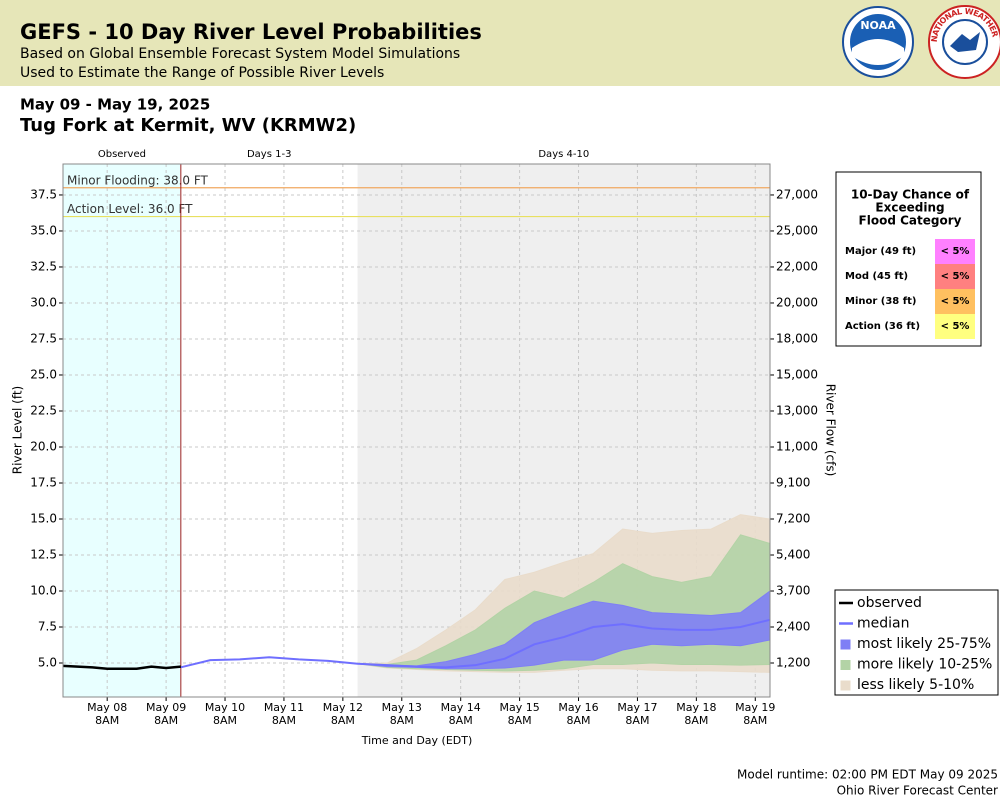 This screenshot has width=1000, height=800. Describe the element at coordinates (793, 591) in the screenshot. I see `y2-tick-label: 3,700` at that location.